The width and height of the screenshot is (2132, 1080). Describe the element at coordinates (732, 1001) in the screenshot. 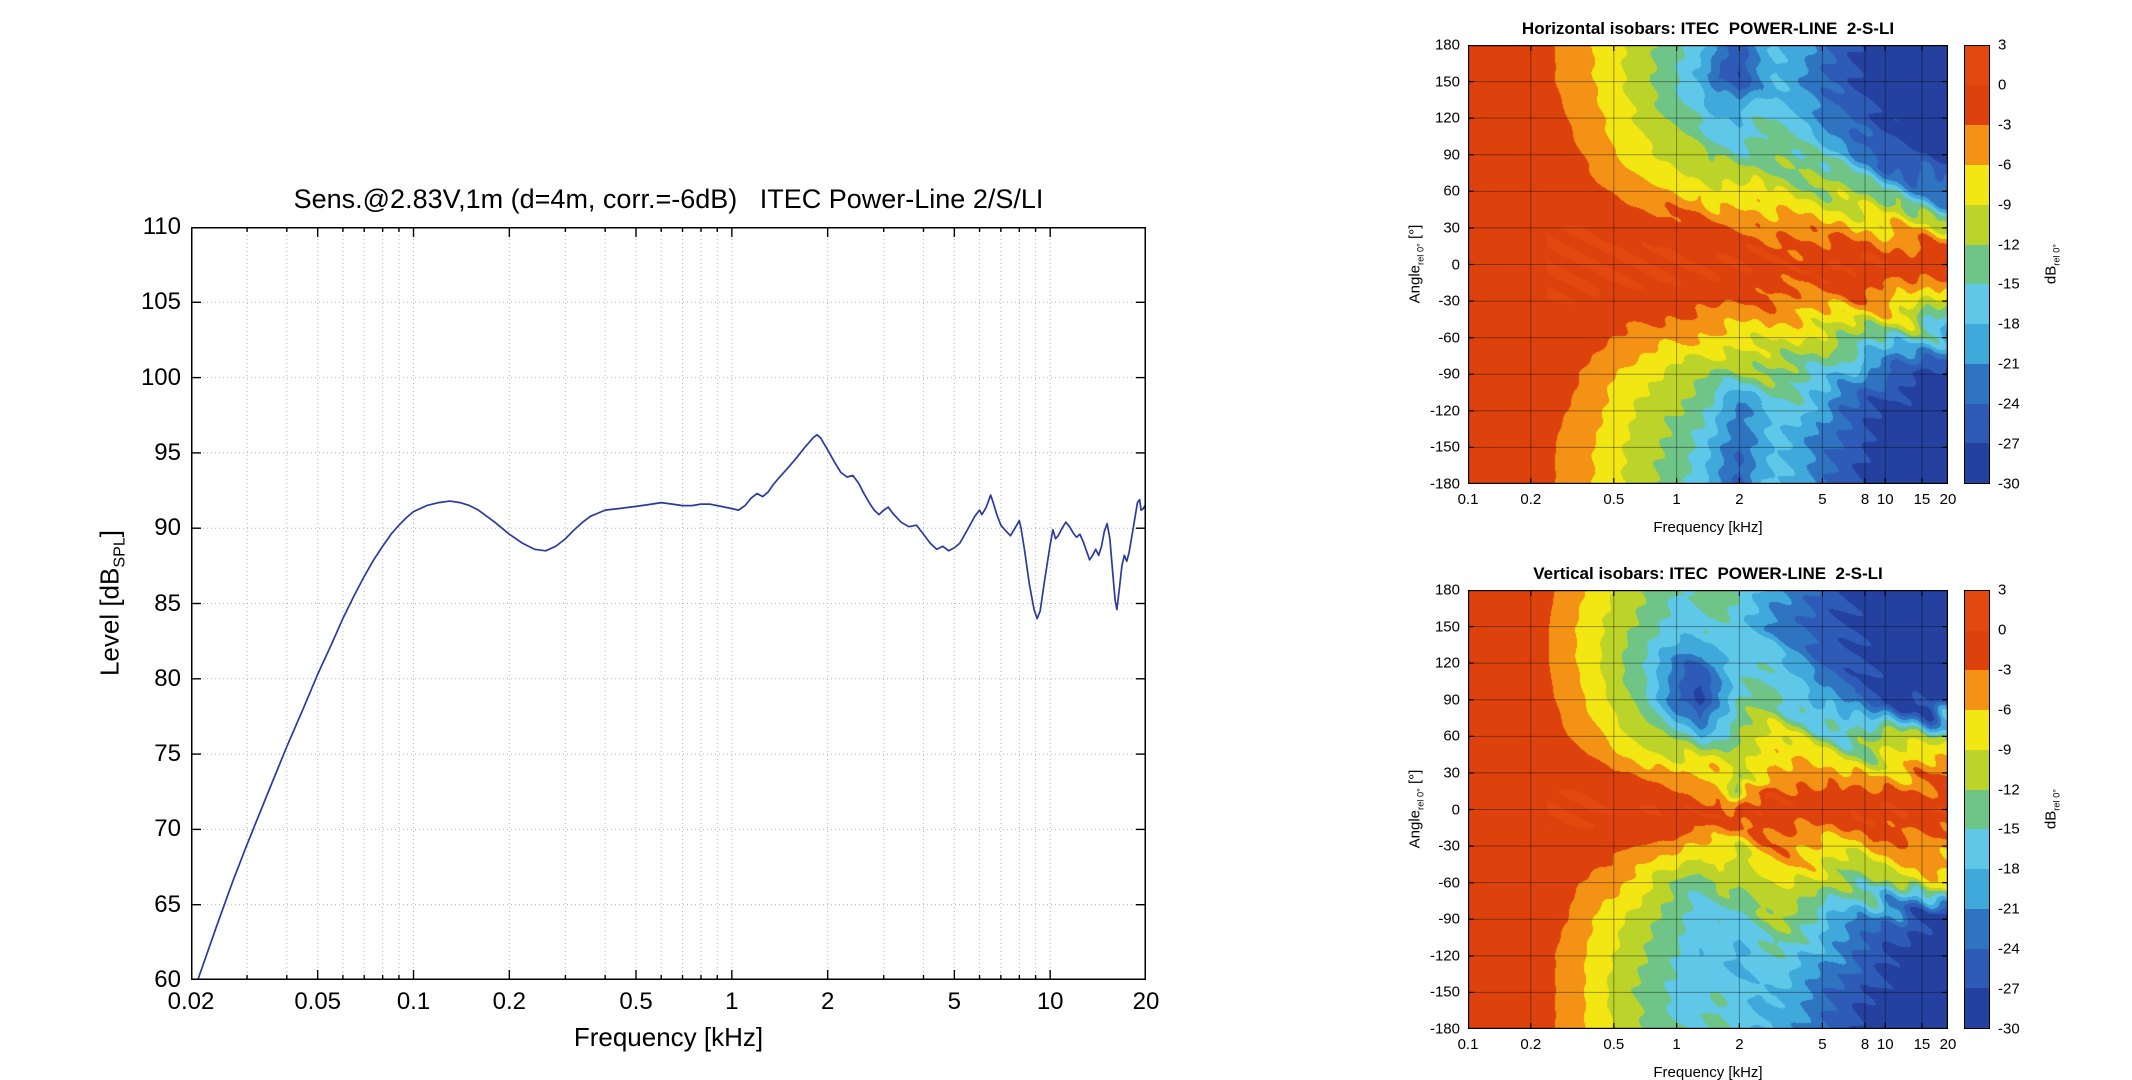

I see `x-tick-label: 1` at that location.